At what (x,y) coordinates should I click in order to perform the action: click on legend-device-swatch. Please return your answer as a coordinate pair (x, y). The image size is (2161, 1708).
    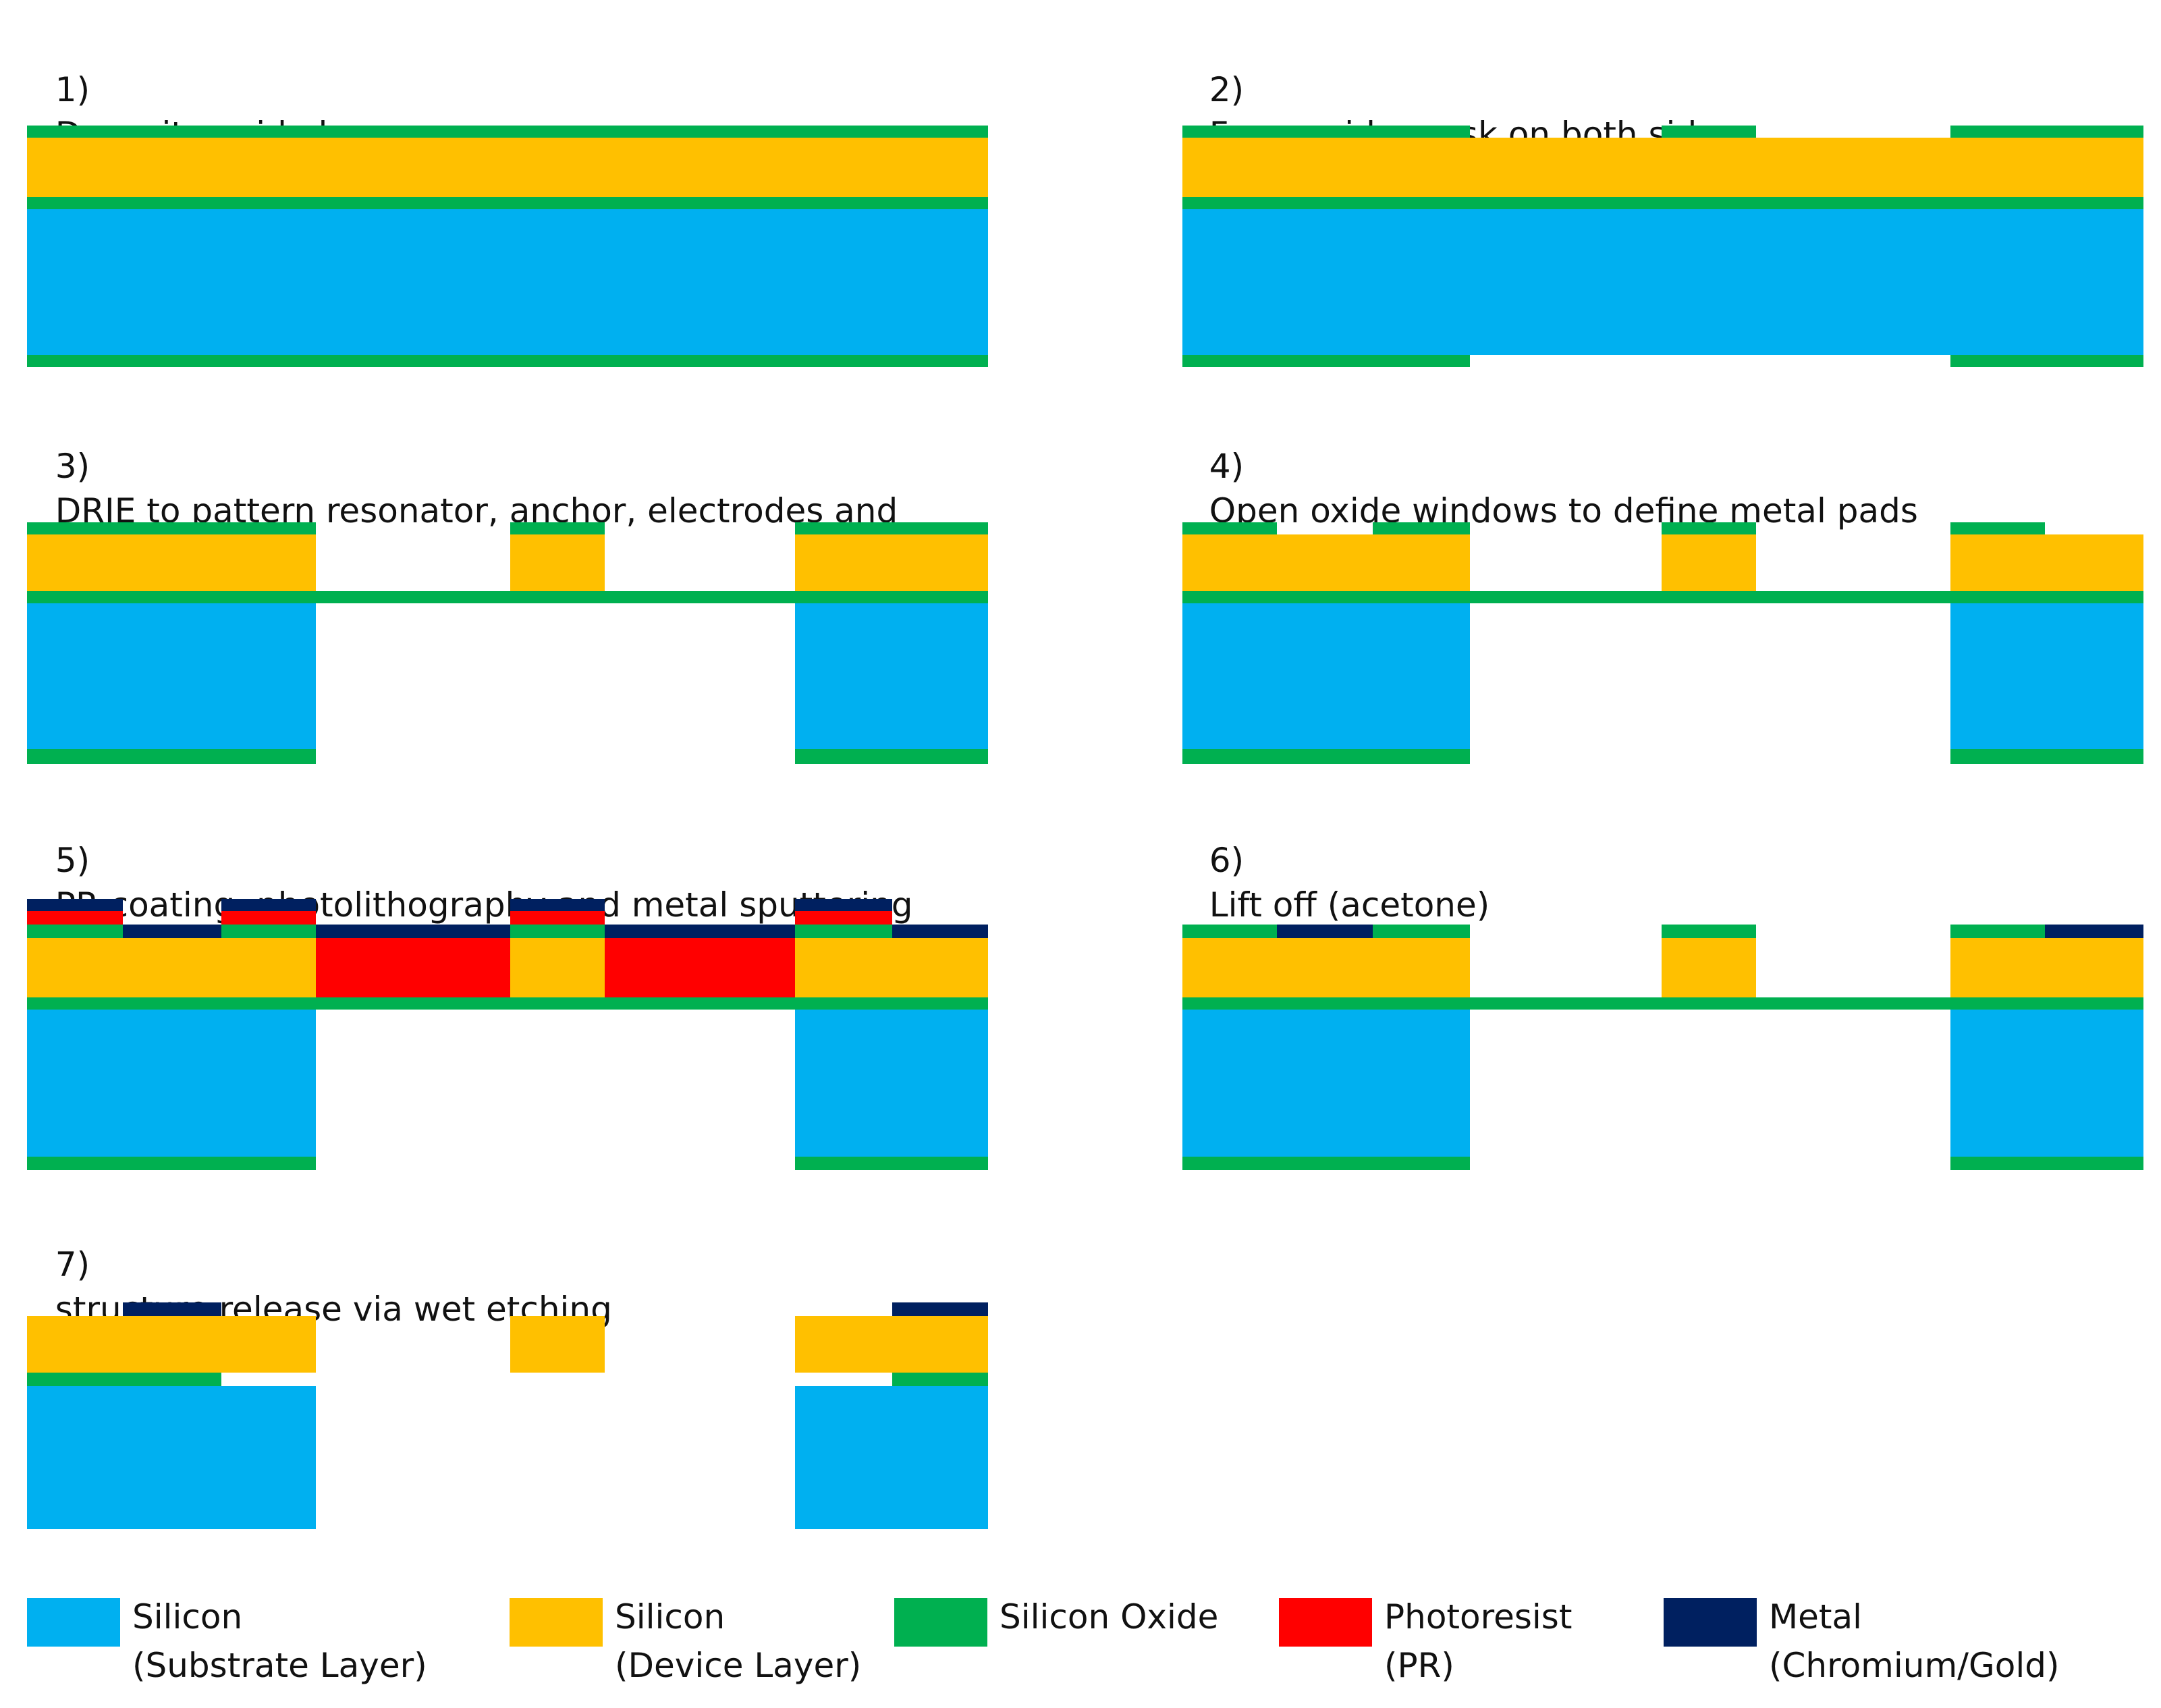
    Looking at the image, I should click on (556, 1622).